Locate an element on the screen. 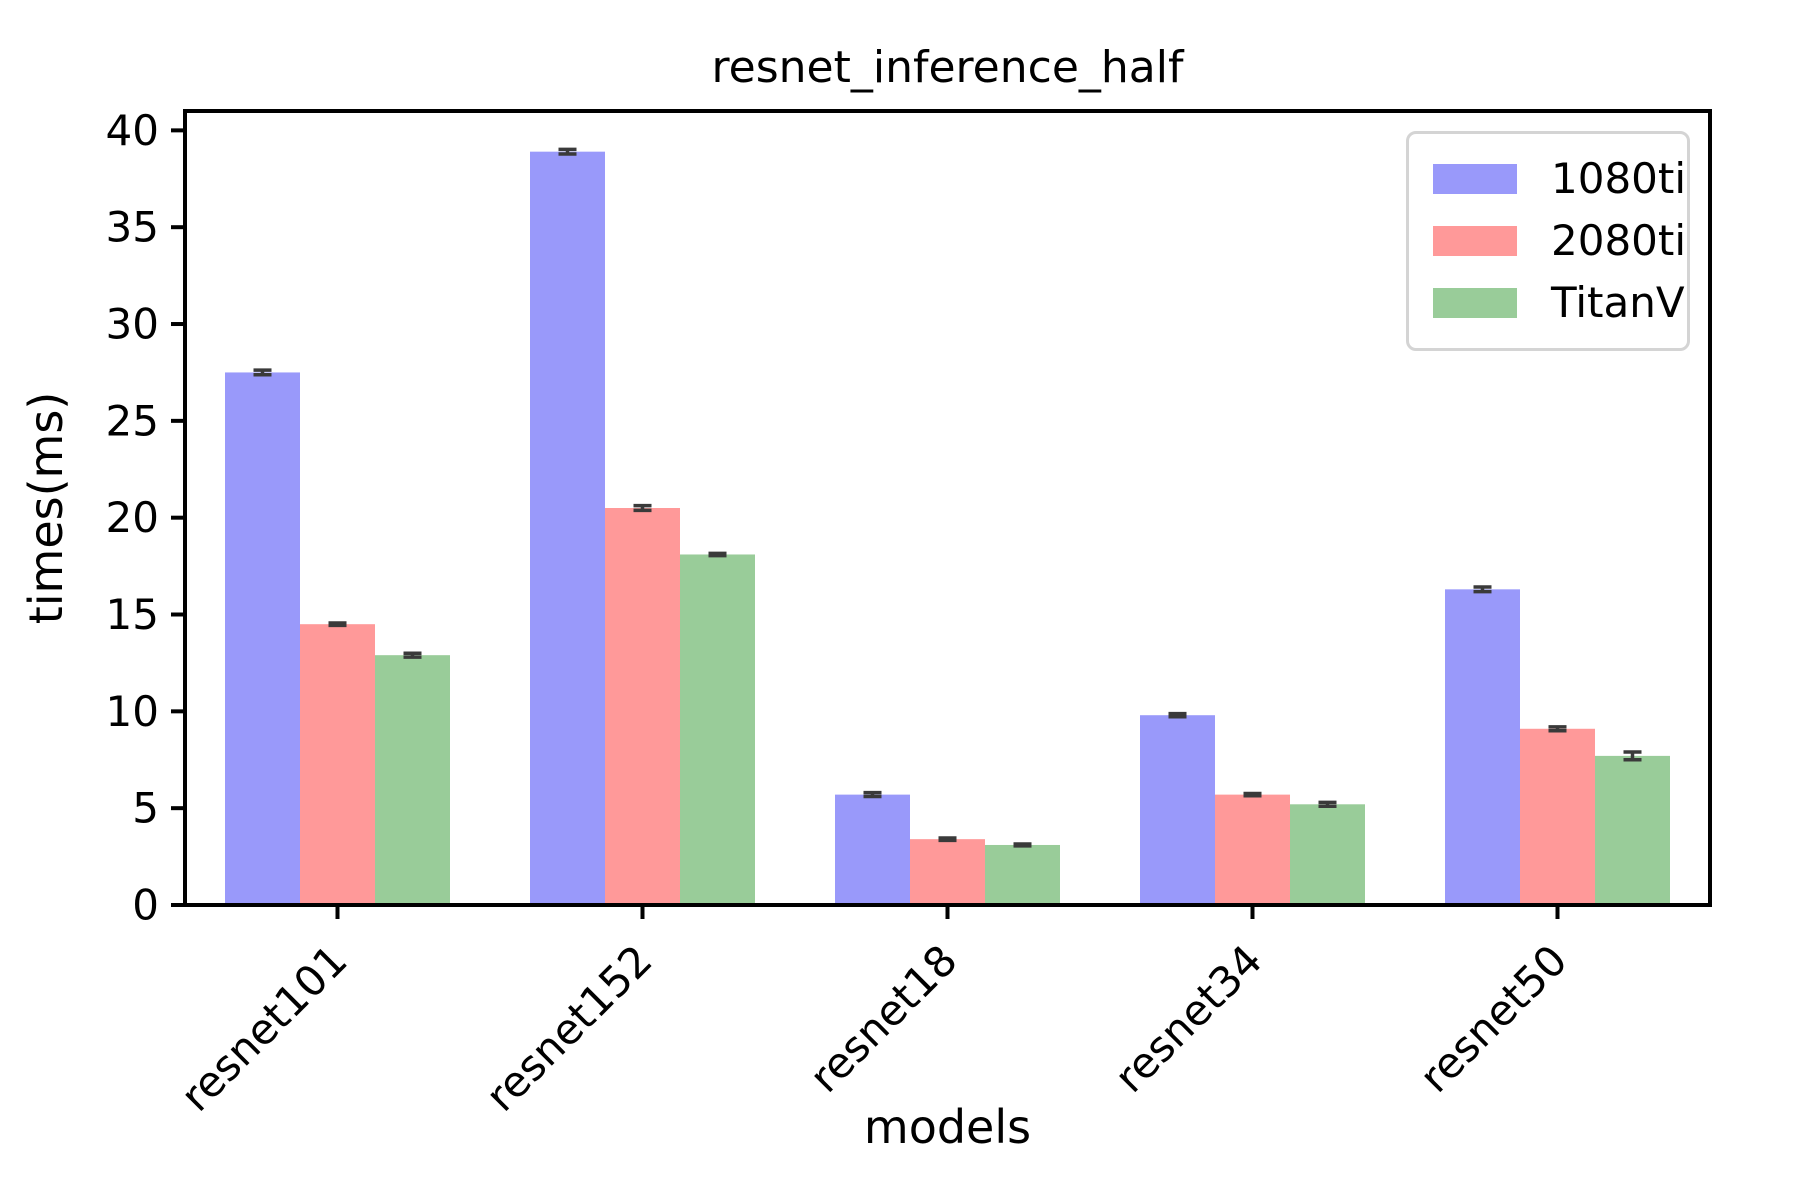  legend-item-TitanV: TitanV is located at coordinates (1548, 303).